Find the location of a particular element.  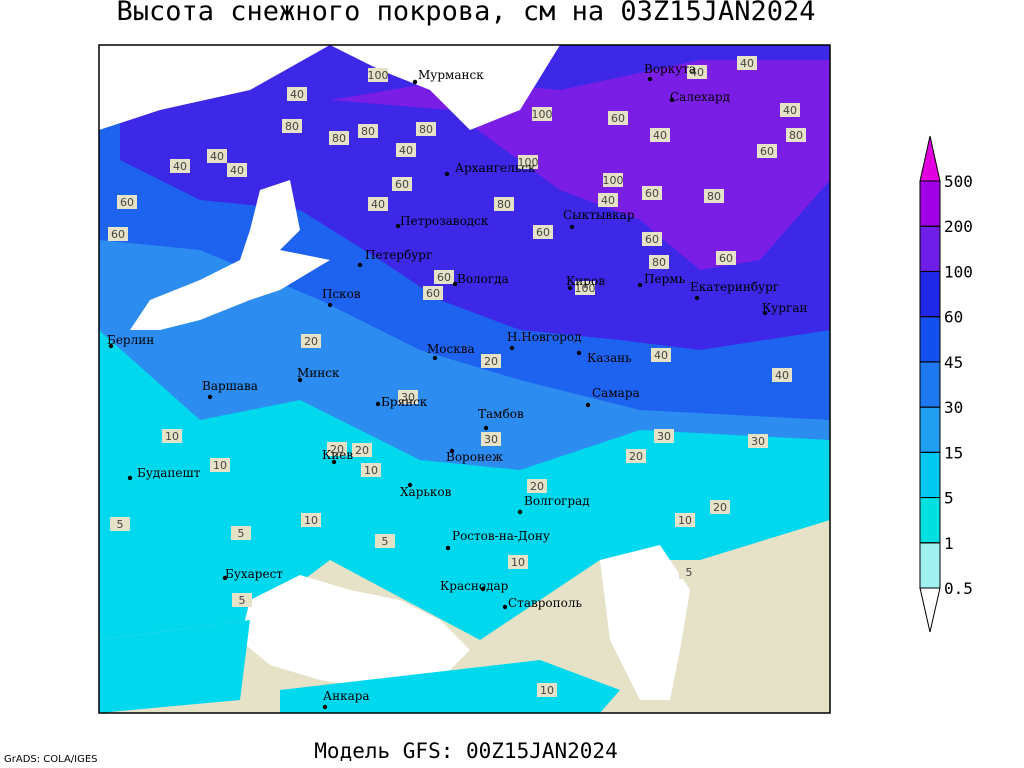

city-label: Краснодар is located at coordinates (474, 586).